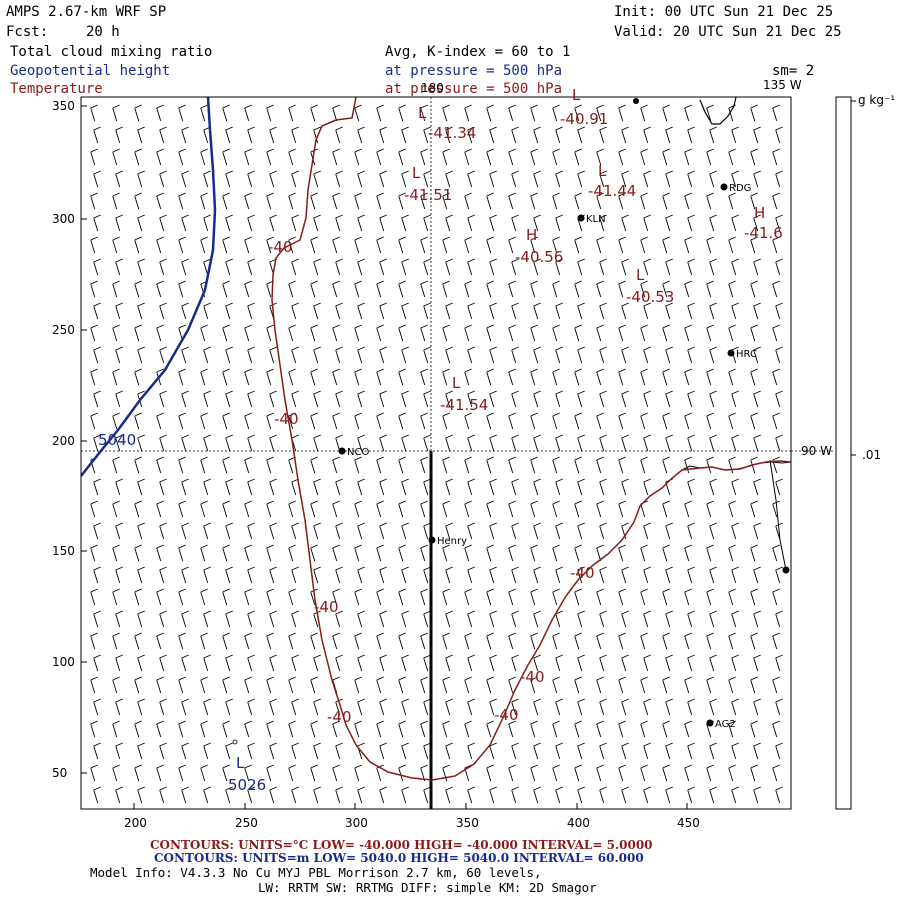 The width and height of the screenshot is (900, 900). What do you see at coordinates (746, 354) in the screenshot?
I see `station-label: HRC` at bounding box center [746, 354].